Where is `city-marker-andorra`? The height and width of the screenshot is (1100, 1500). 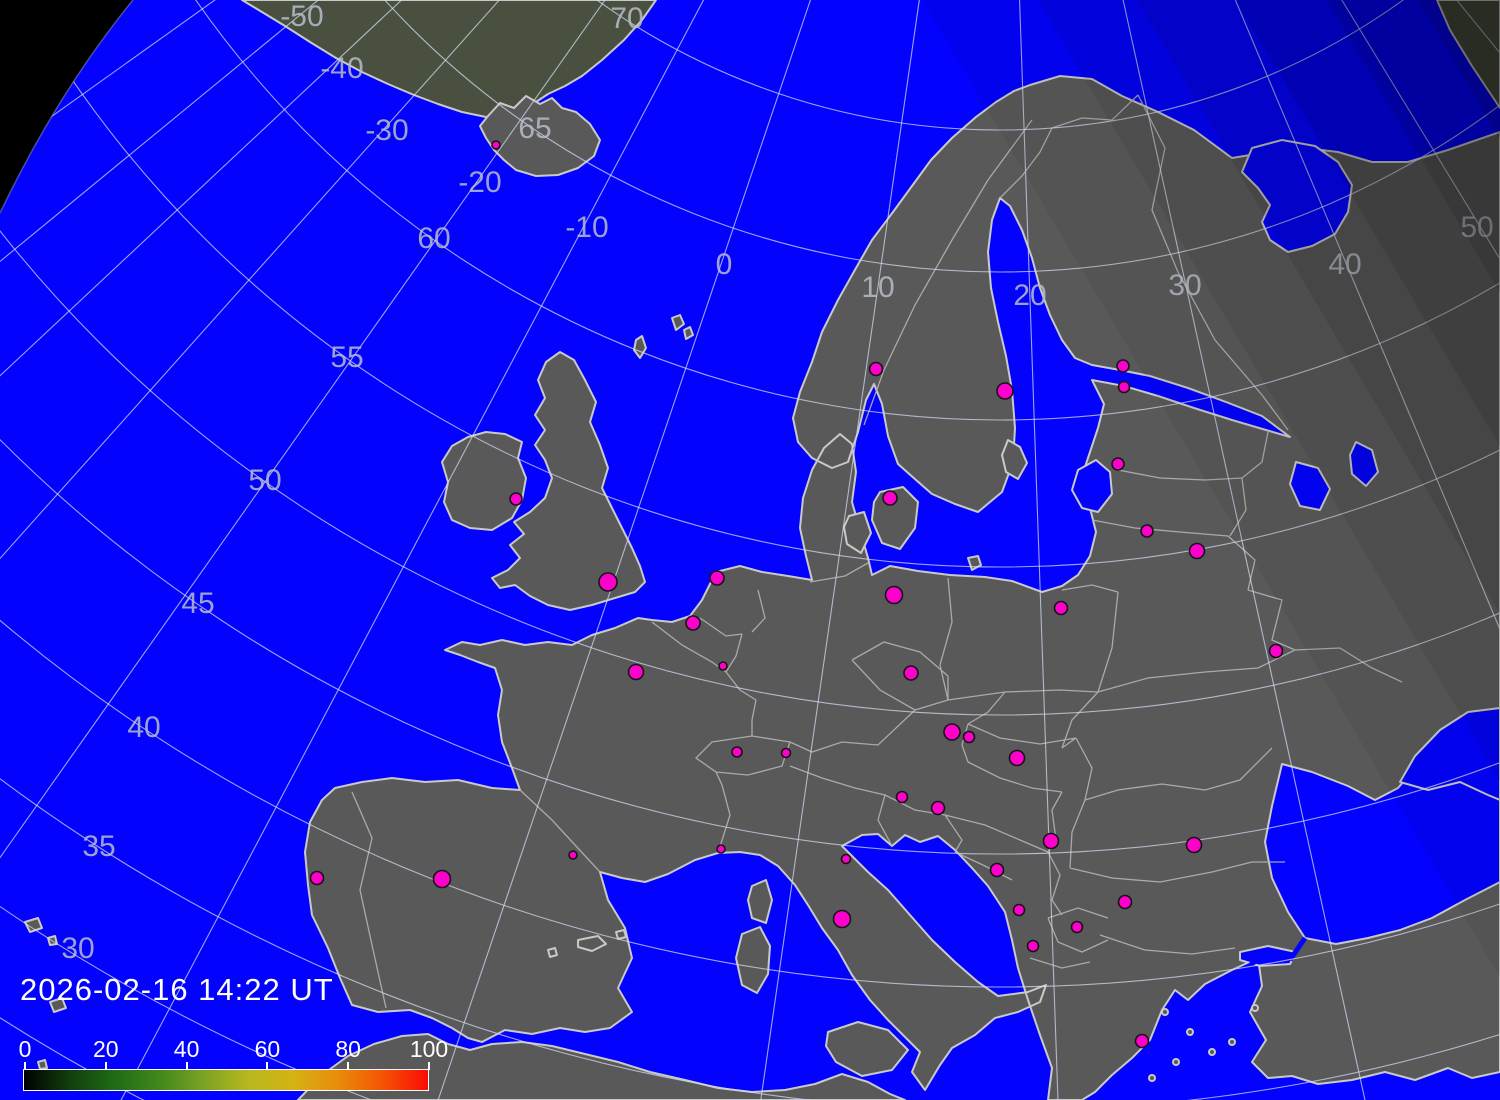 city-marker-andorra is located at coordinates (573, 855).